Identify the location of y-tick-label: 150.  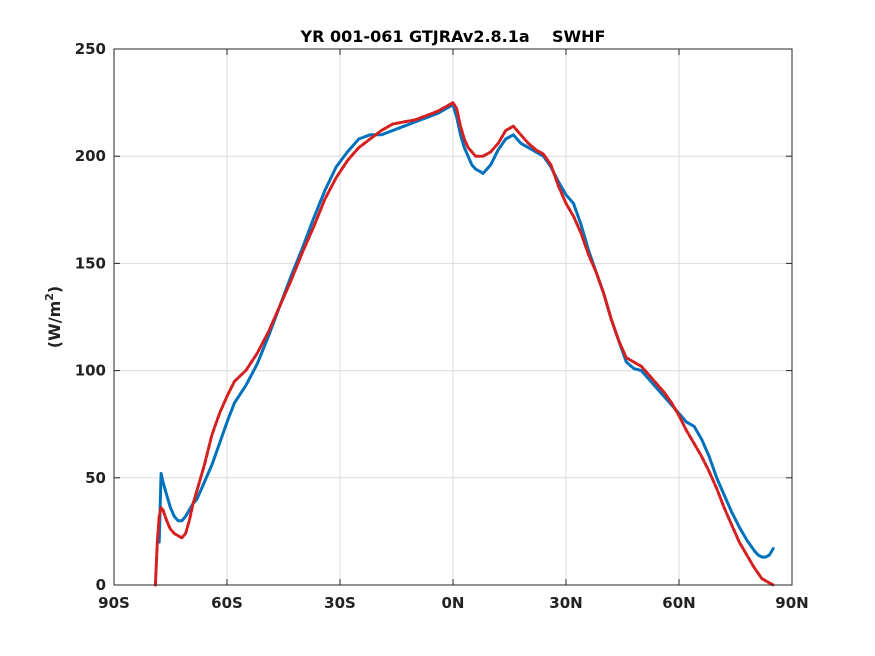
(90, 263).